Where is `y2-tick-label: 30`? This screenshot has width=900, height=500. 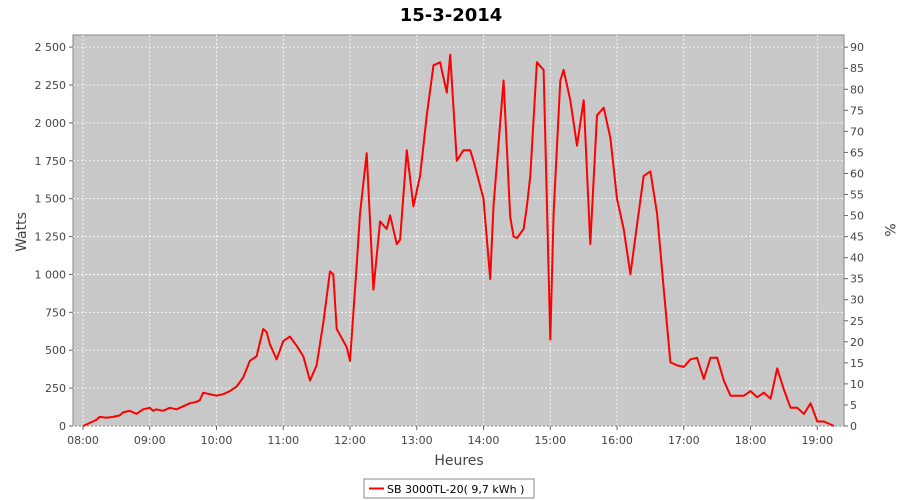 y2-tick-label: 30 is located at coordinates (857, 300).